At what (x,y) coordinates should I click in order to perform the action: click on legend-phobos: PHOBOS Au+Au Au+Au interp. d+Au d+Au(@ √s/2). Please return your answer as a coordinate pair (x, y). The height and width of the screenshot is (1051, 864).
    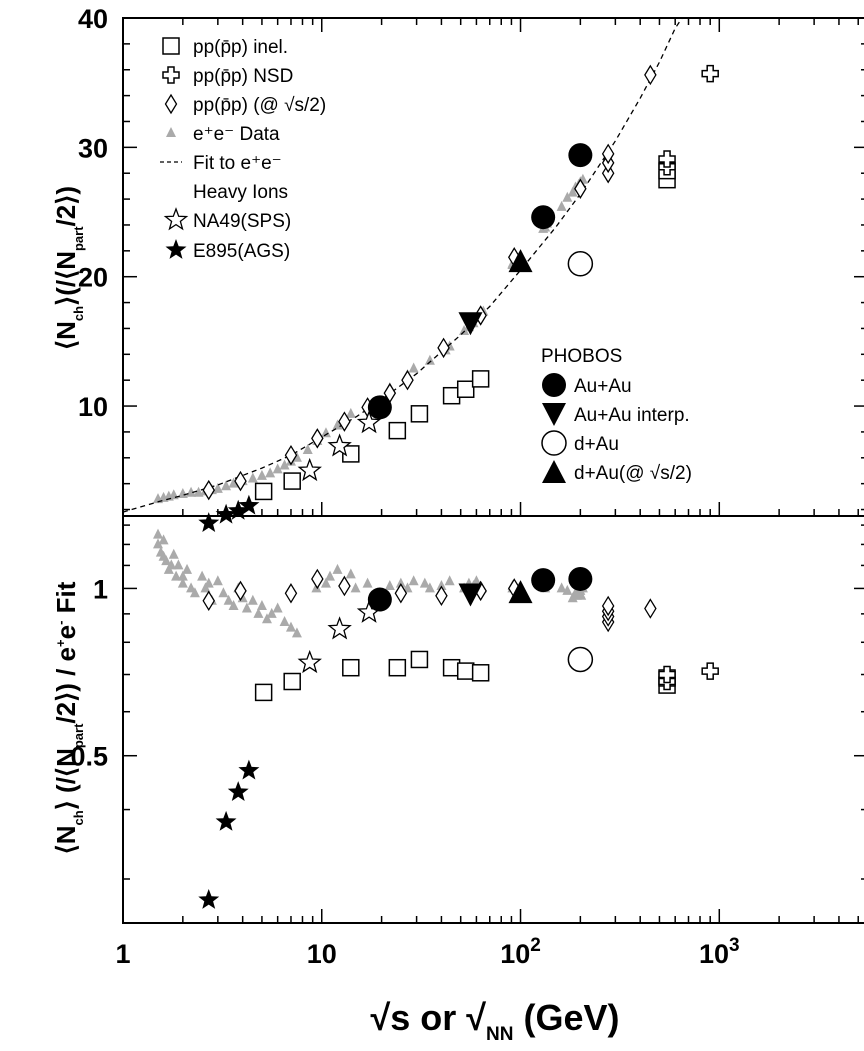
    Looking at the image, I should click on (616, 415).